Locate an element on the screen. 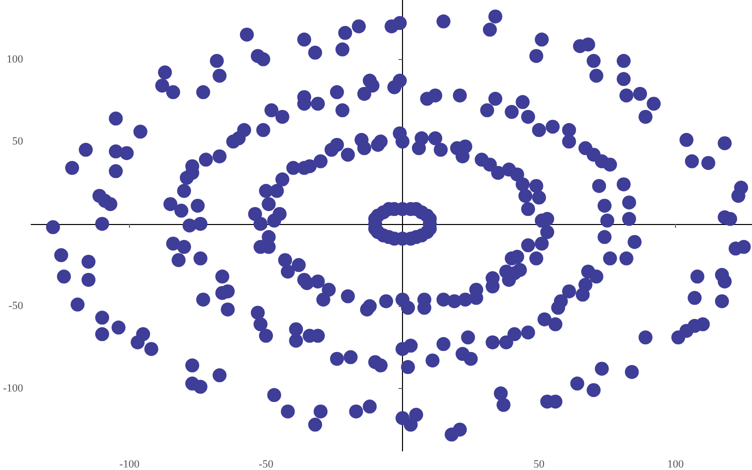  y-tick-label: -50 is located at coordinates (16, 306).